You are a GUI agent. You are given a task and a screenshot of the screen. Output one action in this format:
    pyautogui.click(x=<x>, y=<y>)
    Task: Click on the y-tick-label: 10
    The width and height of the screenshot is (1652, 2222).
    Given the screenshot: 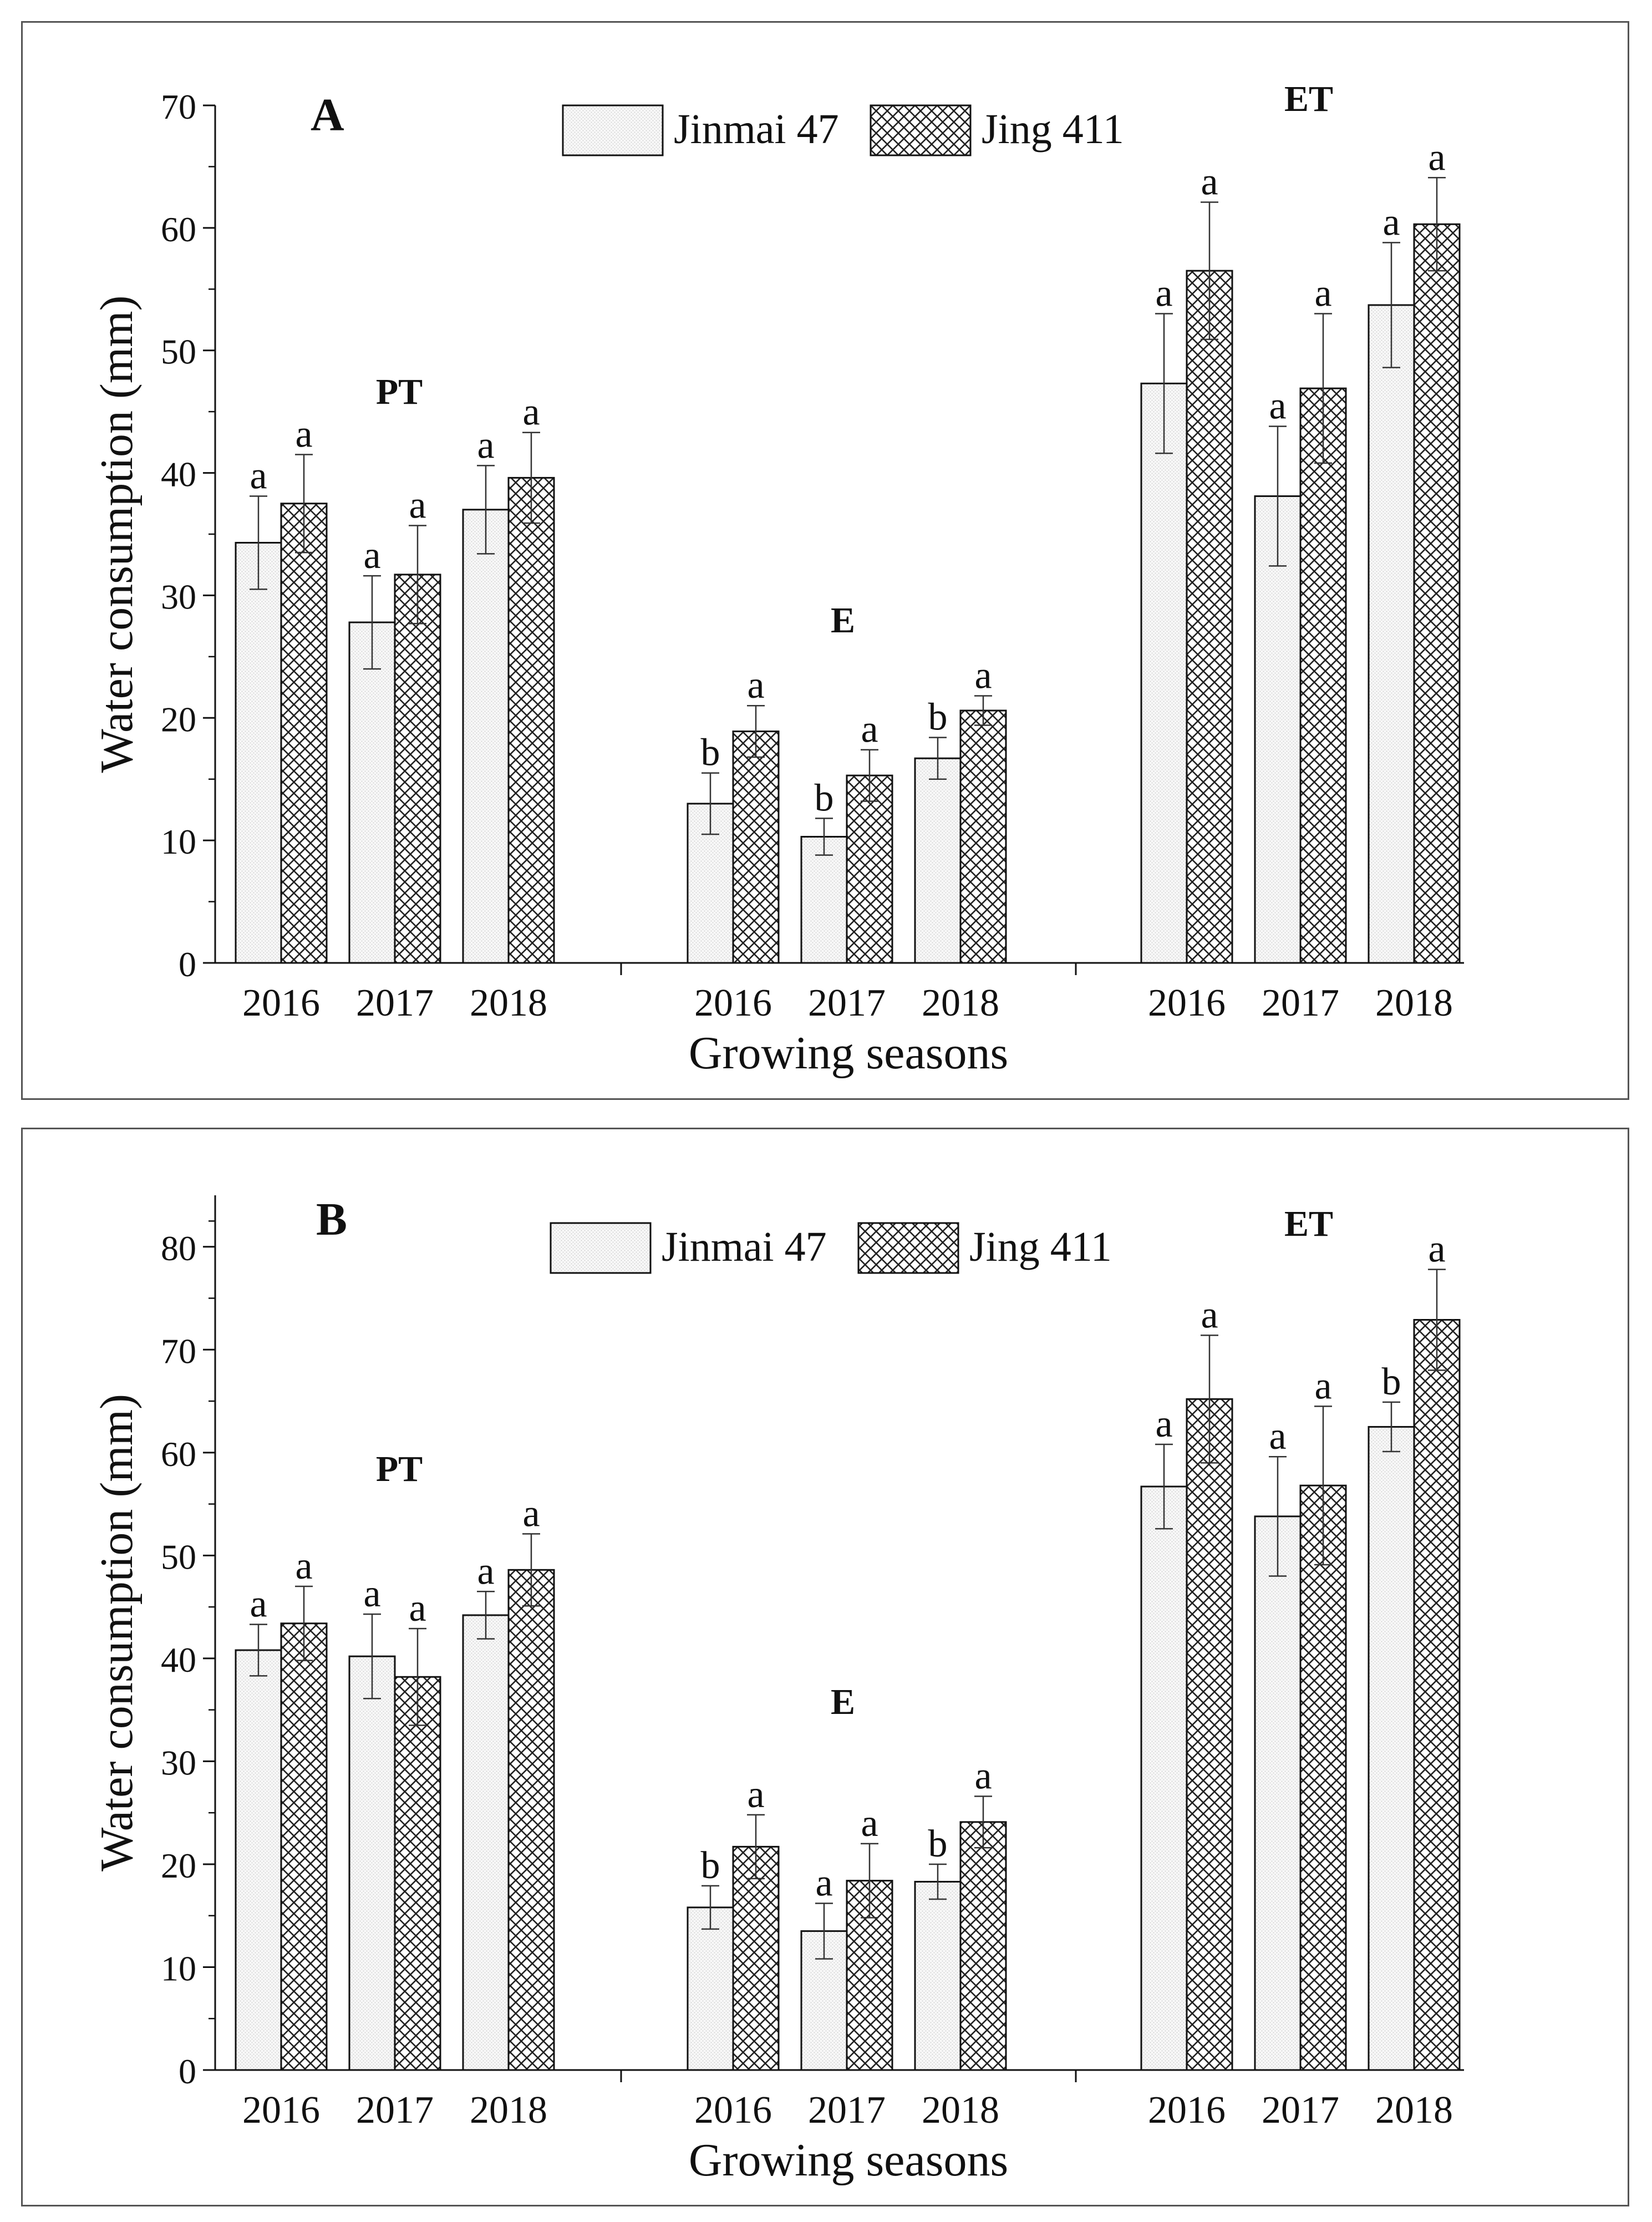 What is the action you would take?
    pyautogui.click(x=178, y=841)
    